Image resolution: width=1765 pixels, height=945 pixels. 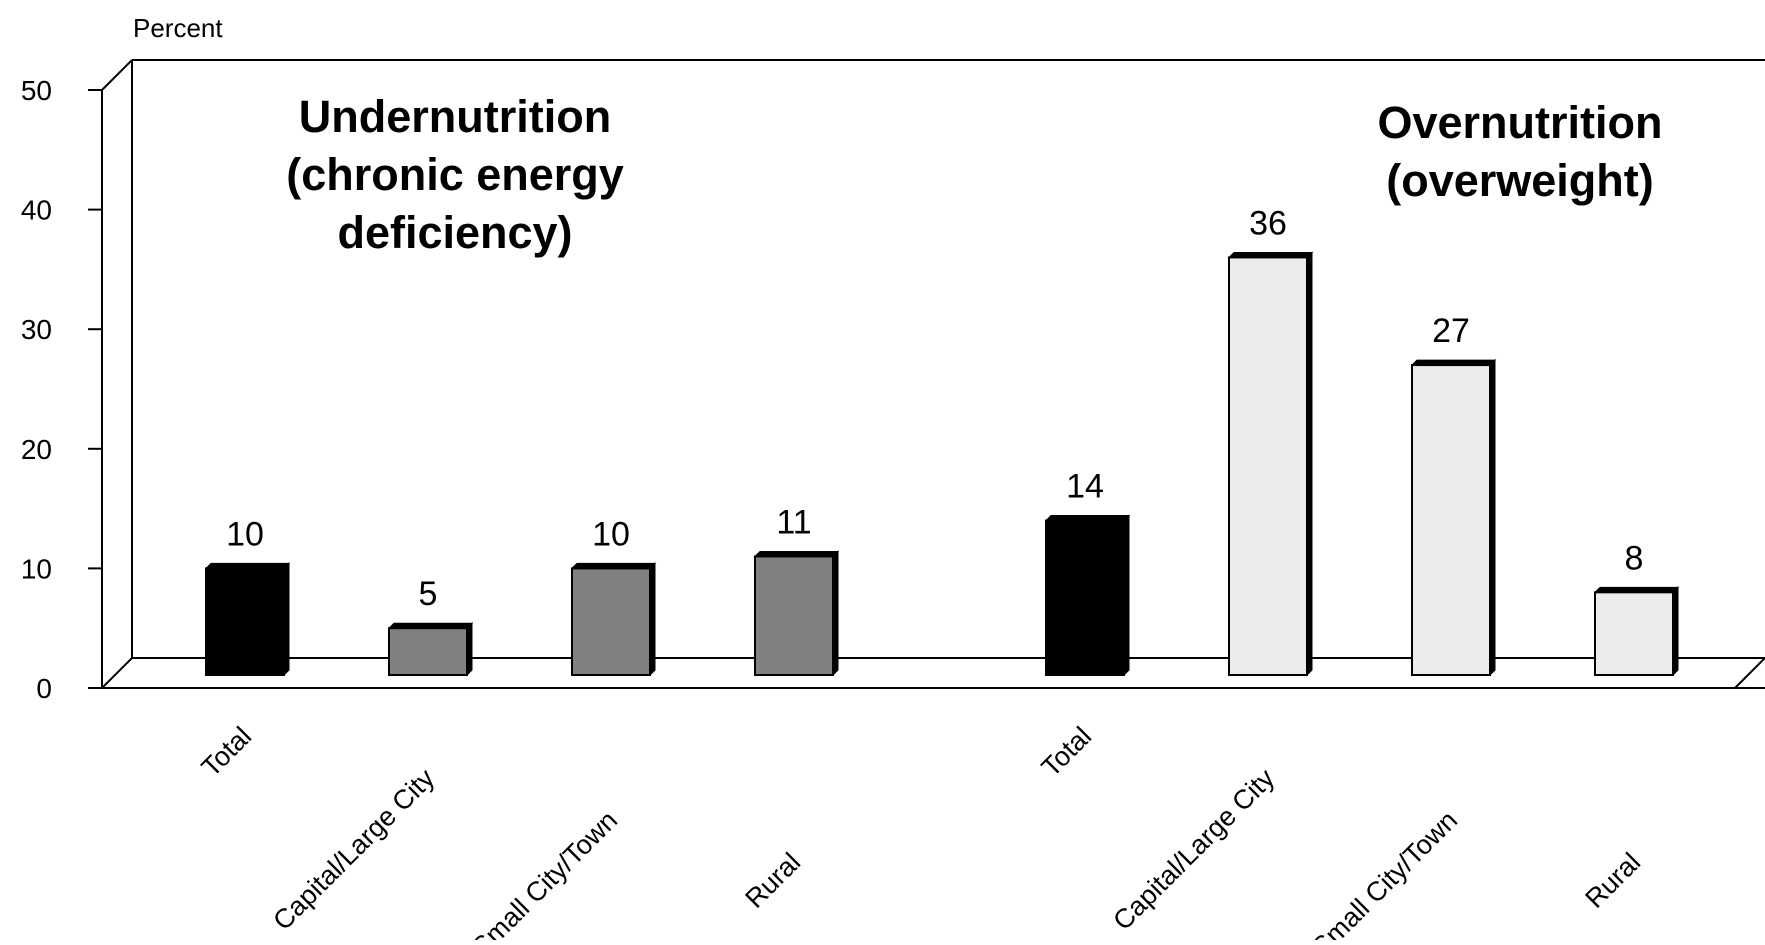 I want to click on frame-top-left-edge, so click(x=117, y=75).